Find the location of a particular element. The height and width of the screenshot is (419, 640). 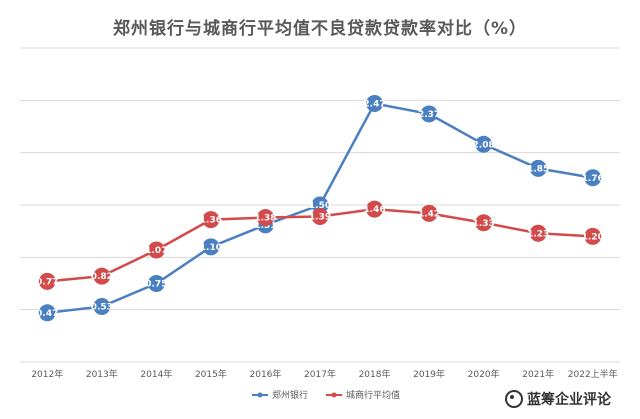

data-label: 2.47 is located at coordinates (374, 104).